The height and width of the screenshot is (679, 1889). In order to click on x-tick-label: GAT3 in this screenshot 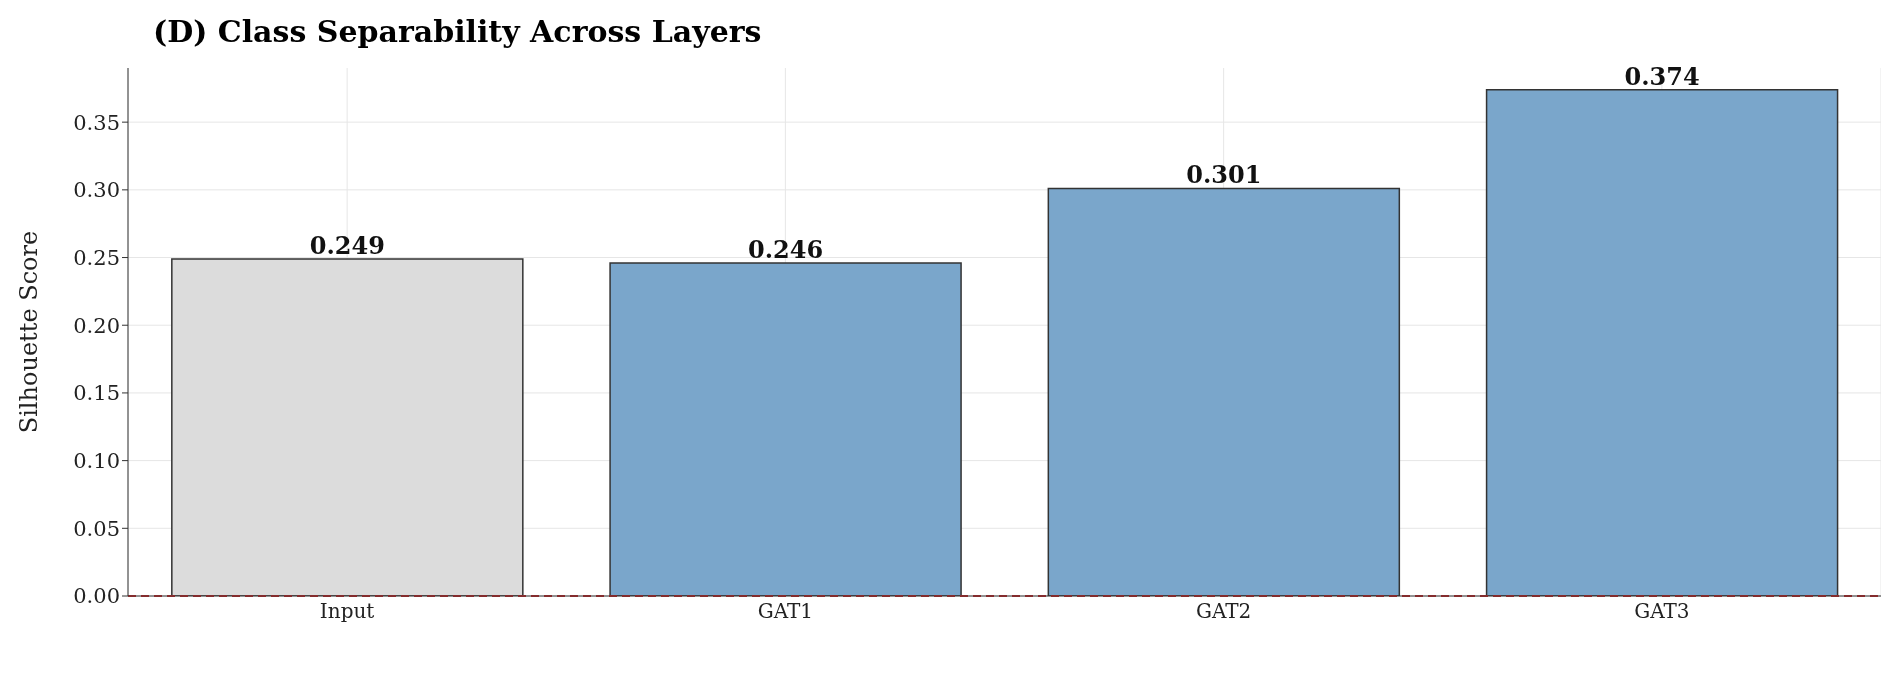, I will do `click(1662, 611)`.